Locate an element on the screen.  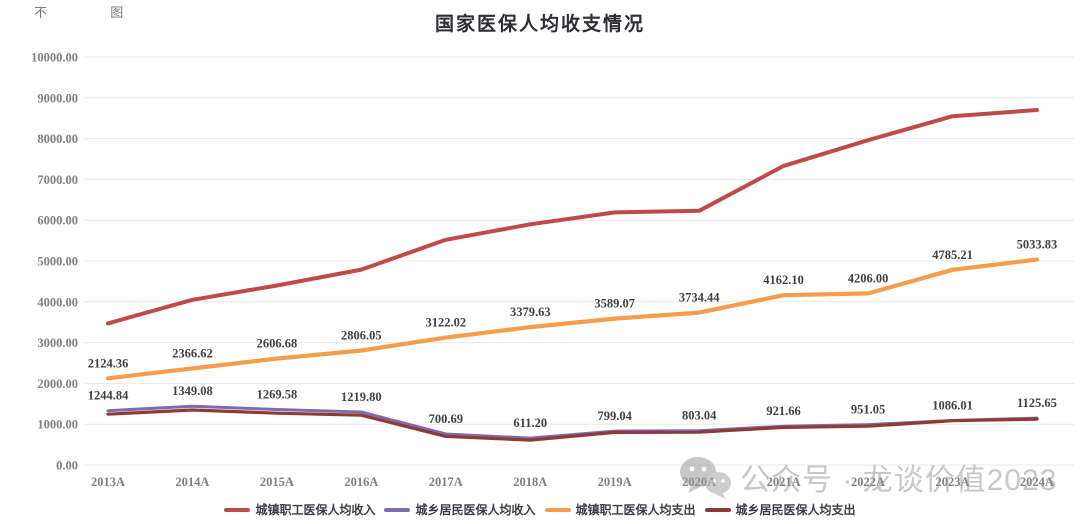
data-label: 1219.80 is located at coordinates (361, 397).